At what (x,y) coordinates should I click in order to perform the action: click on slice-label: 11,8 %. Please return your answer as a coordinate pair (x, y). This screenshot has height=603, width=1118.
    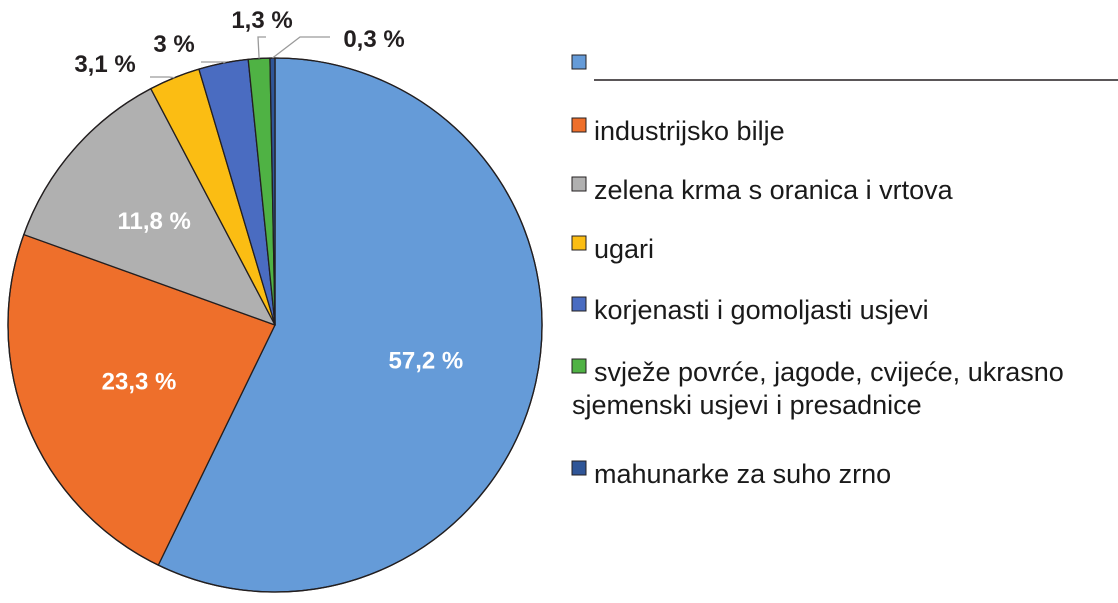
    Looking at the image, I should click on (153, 221).